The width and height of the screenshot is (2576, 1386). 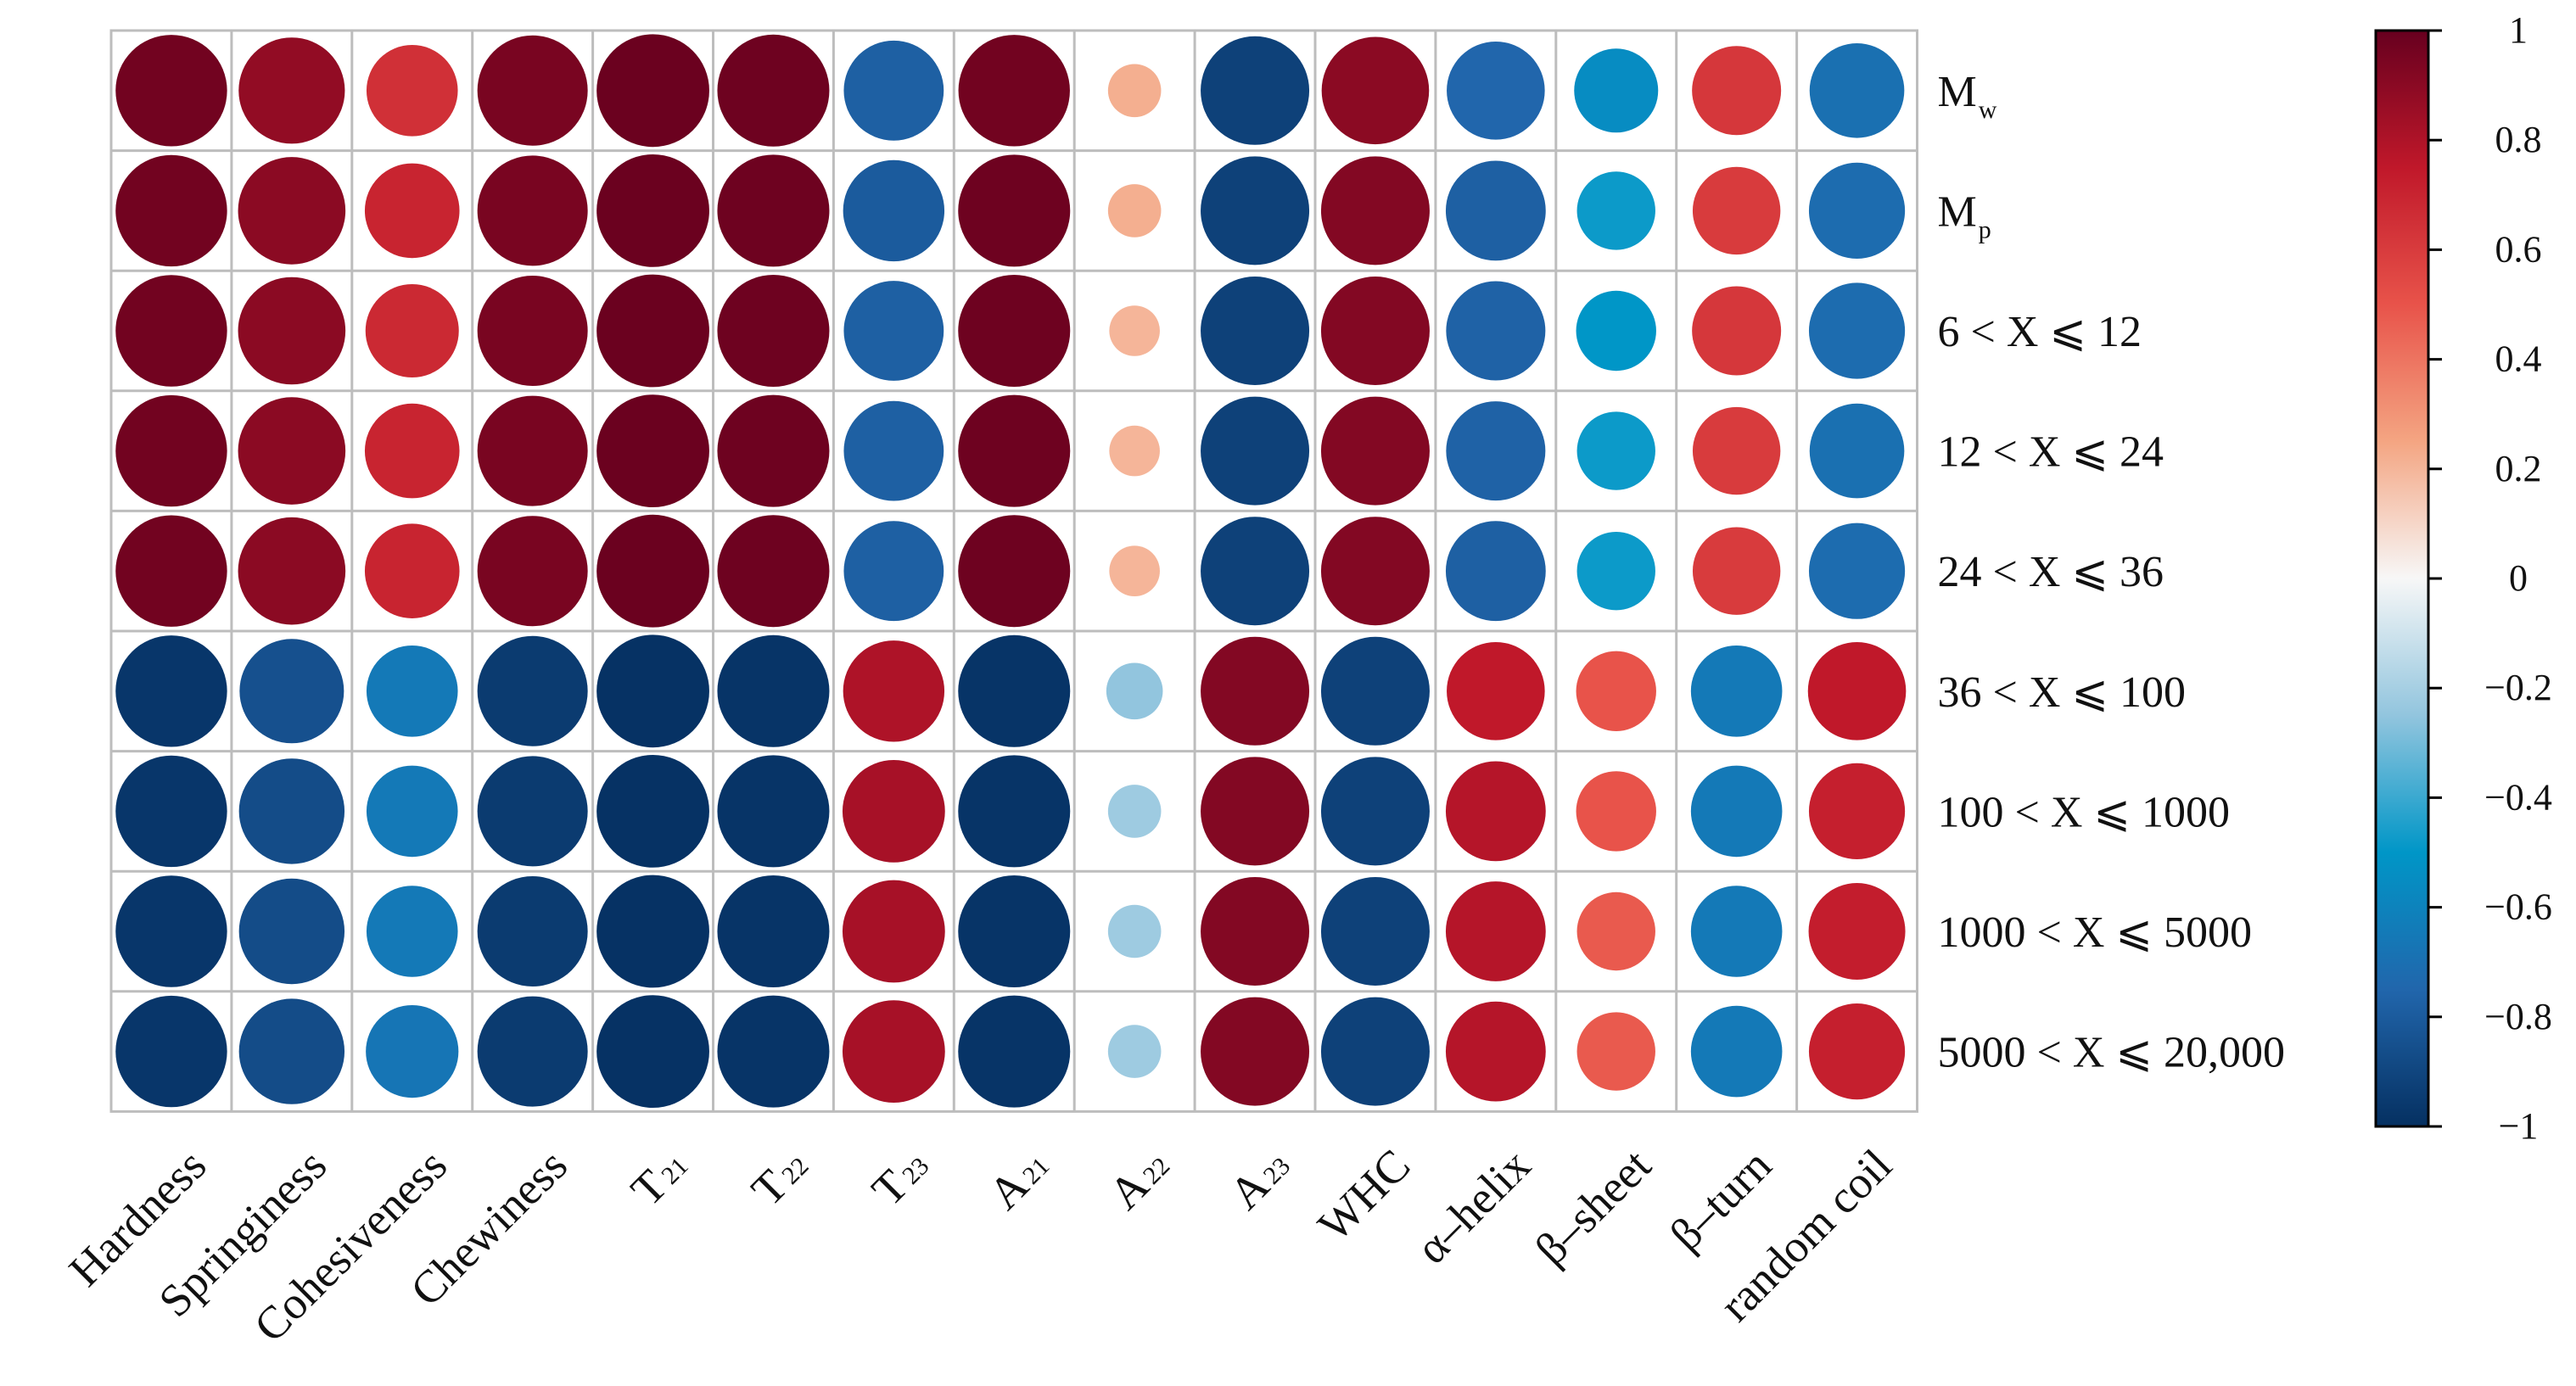 I want to click on cell-circle-r7-c9, so click(x=1256, y=931).